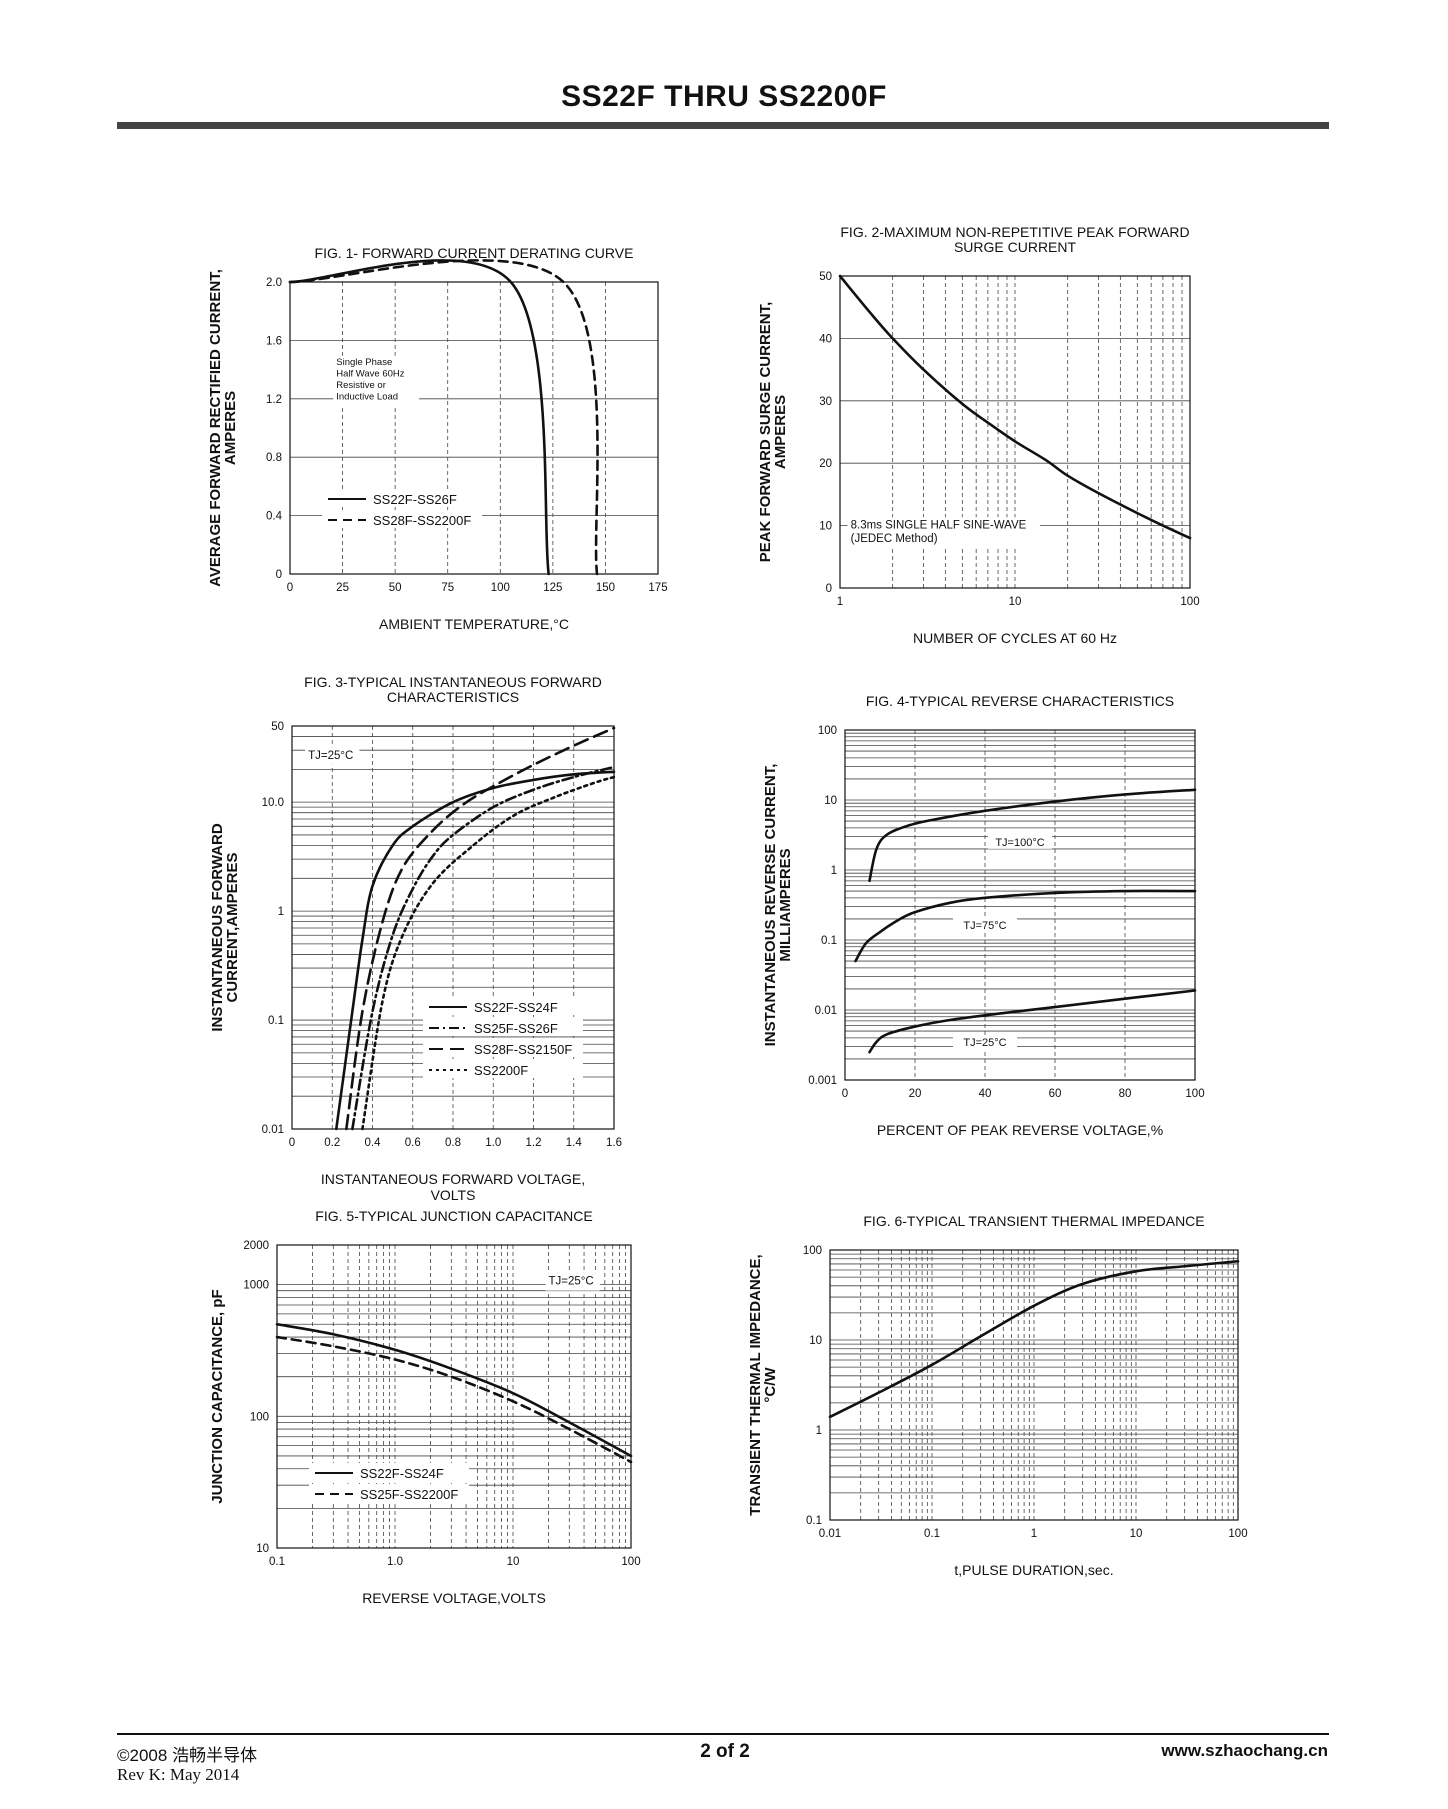 This screenshot has width=1448, height=1809. What do you see at coordinates (453, 1195) in the screenshot?
I see `x-axis-label: VOLTS` at bounding box center [453, 1195].